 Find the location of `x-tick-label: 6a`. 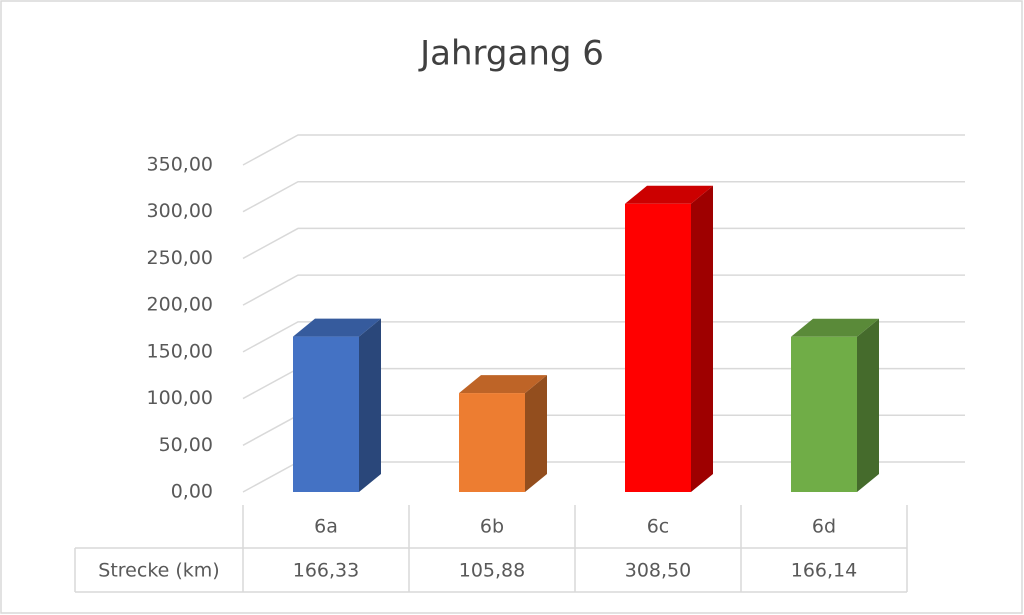

x-tick-label: 6a is located at coordinates (326, 527).